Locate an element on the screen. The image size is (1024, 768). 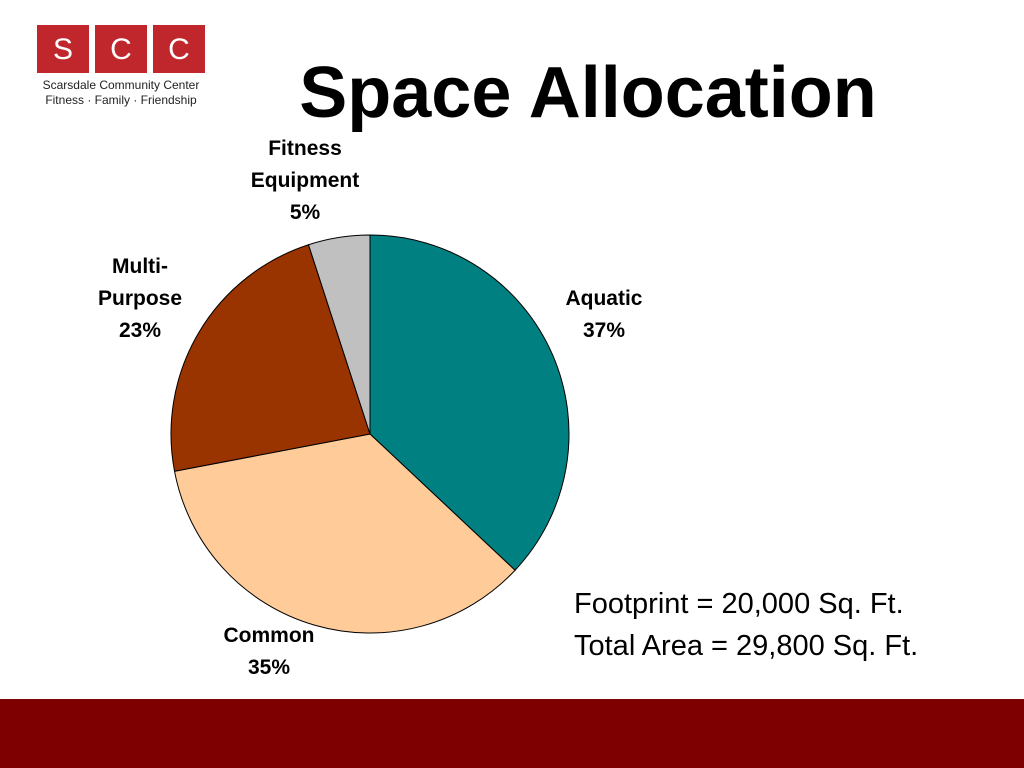
chart-title: Space Allocation is located at coordinates (587, 93).